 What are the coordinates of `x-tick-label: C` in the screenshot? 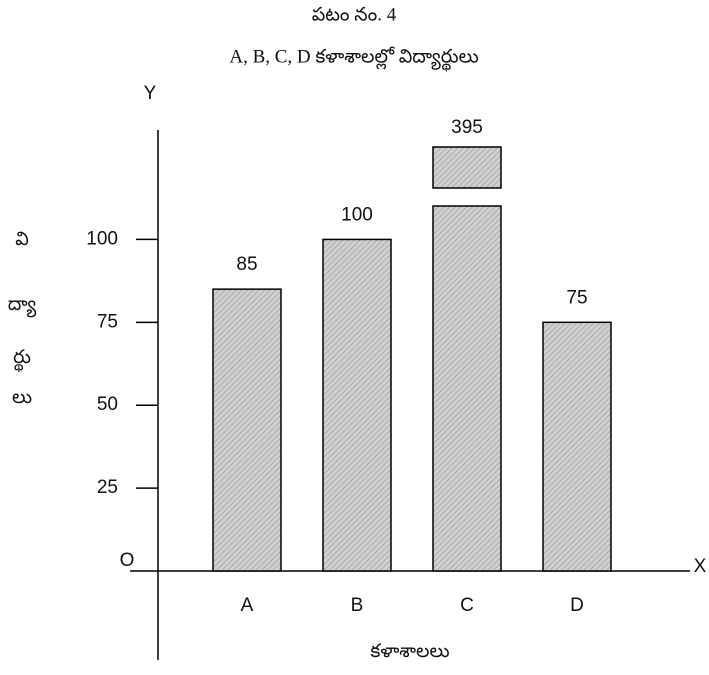 It's located at (467, 605).